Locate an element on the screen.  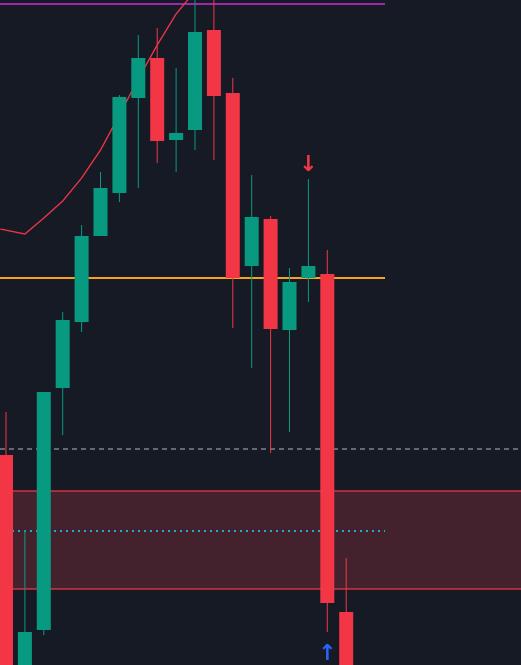
moving-average-line is located at coordinates (94, 117).